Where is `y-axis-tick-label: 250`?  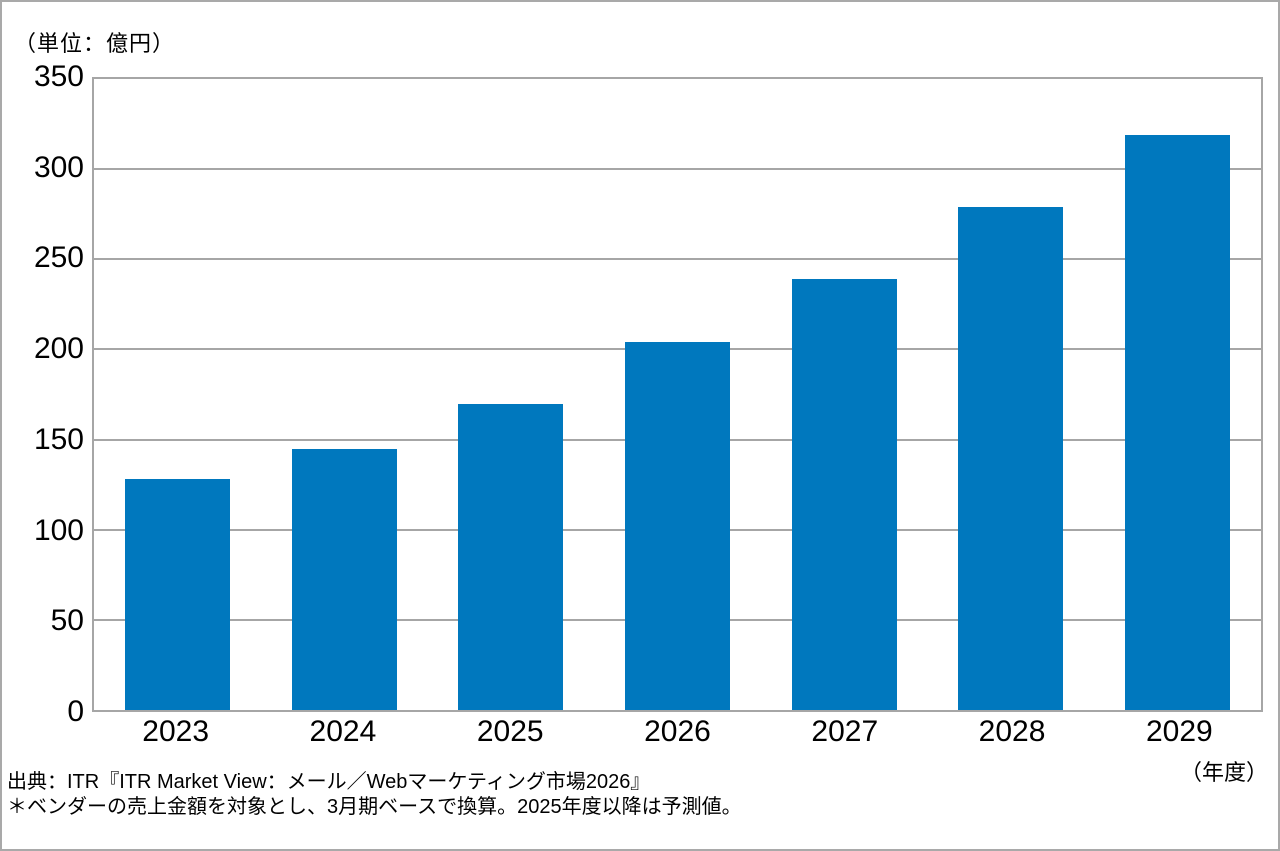 y-axis-tick-label: 250 is located at coordinates (58, 258).